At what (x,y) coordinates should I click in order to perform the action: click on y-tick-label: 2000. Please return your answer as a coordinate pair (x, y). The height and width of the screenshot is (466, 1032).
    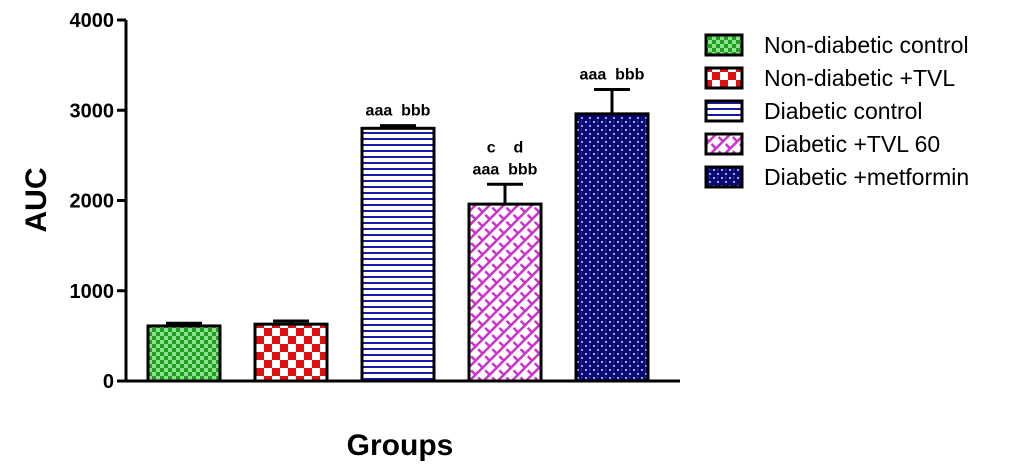
    Looking at the image, I should click on (92, 202).